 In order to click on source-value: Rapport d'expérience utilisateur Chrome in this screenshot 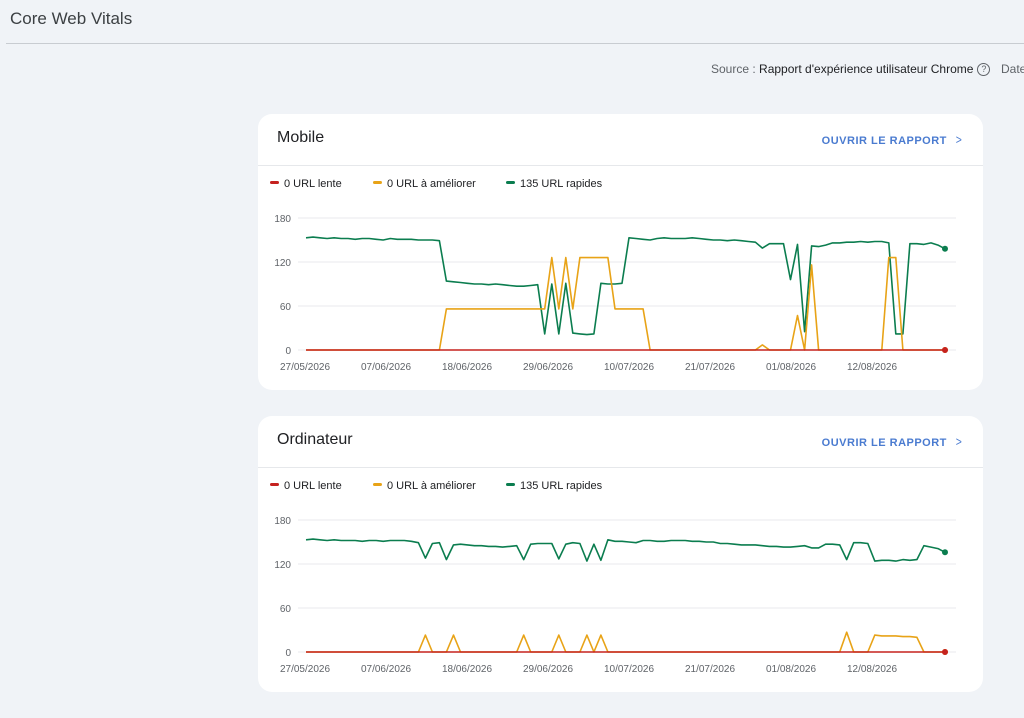, I will do `click(866, 69)`.